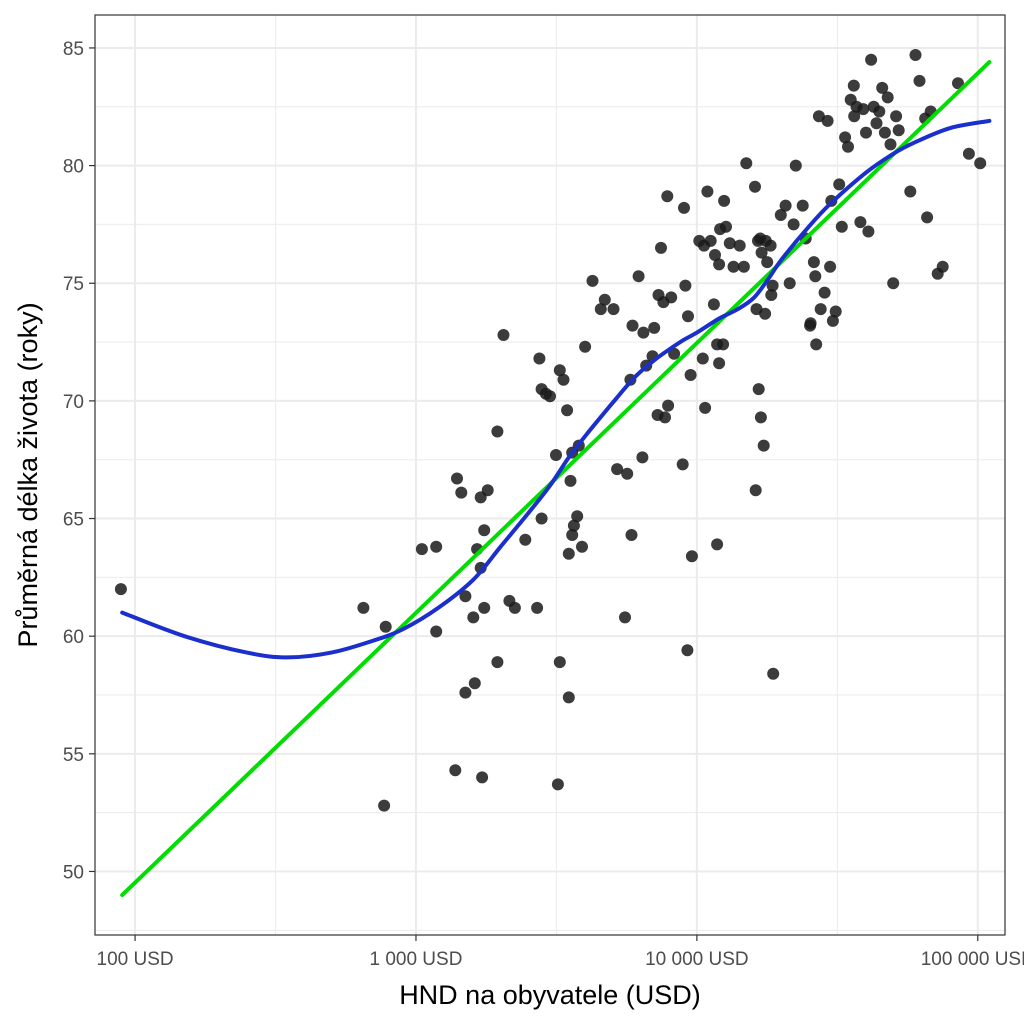  I want to click on y-tick-label: 50, so click(73, 872).